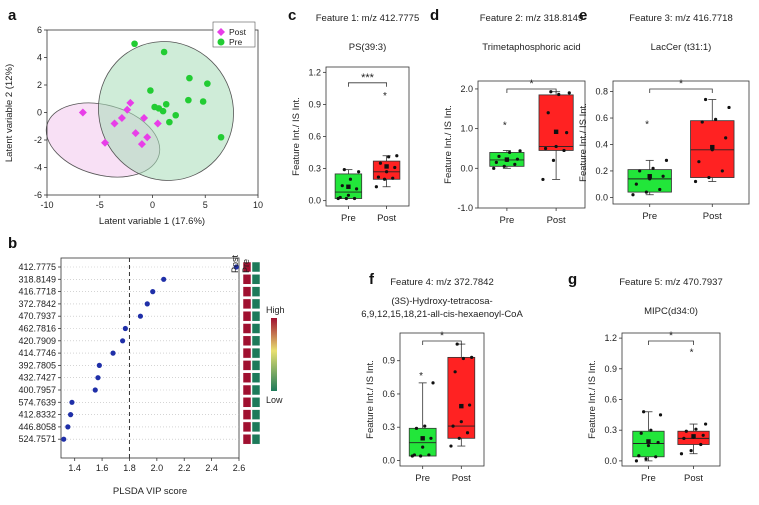 The height and width of the screenshot is (505, 759). Describe the element at coordinates (258, 205) in the screenshot. I see `x-tick-label: 10` at that location.